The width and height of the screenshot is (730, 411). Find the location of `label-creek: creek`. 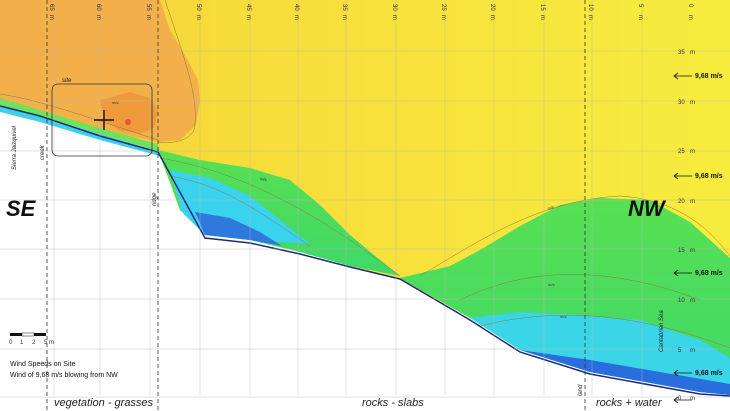

label-creek: creek is located at coordinates (43, 152).